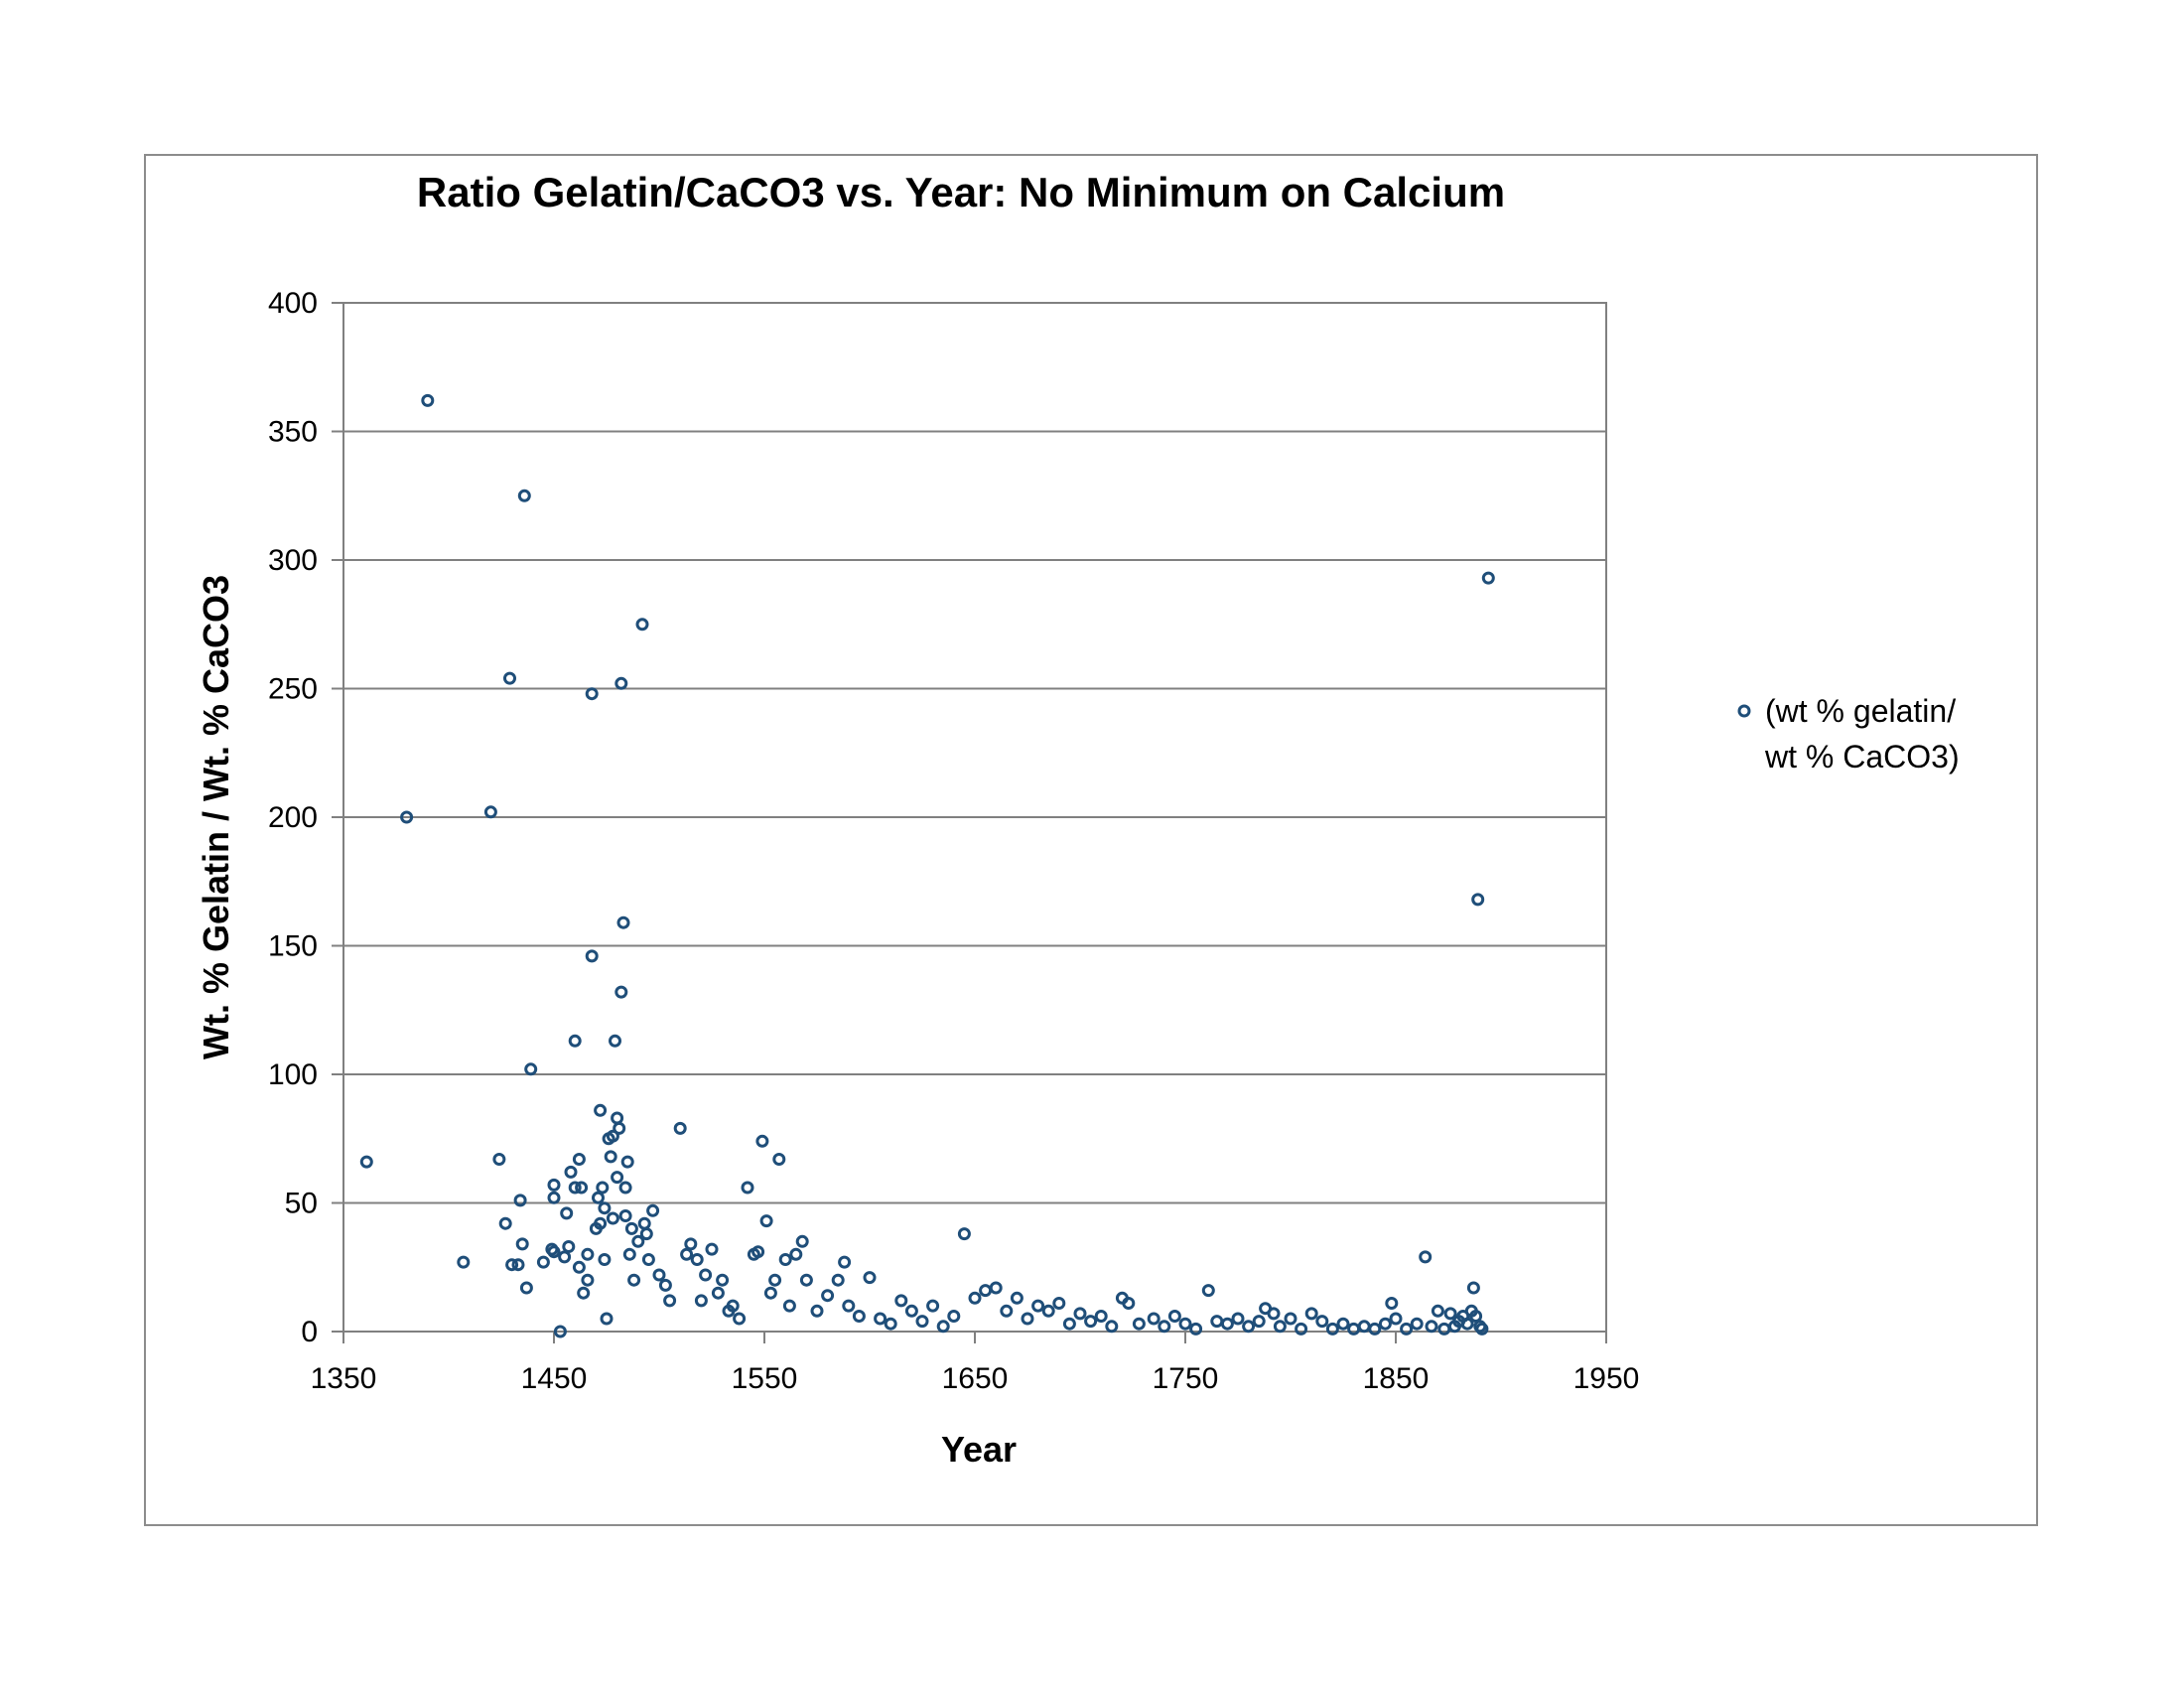 This screenshot has height=1688, width=2184. Describe the element at coordinates (309, 1332) in the screenshot. I see `y-tick-label: 0` at that location.